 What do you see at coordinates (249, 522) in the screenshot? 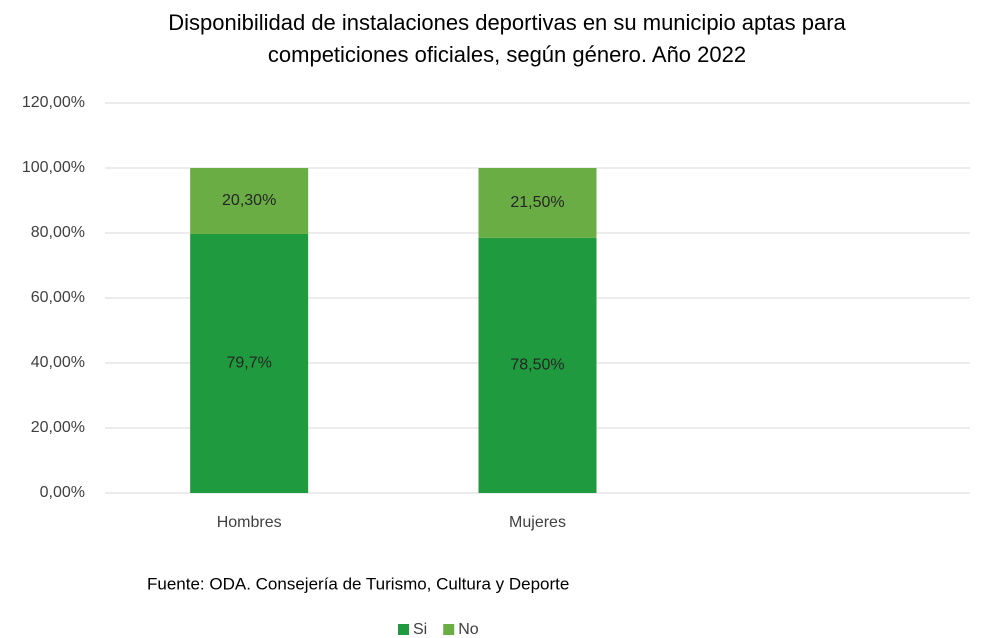
I see `x-tick-label: Hombres` at bounding box center [249, 522].